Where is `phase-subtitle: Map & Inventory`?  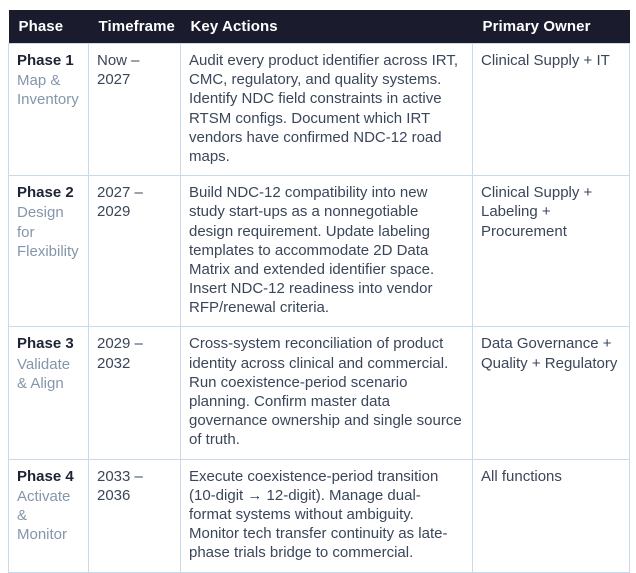
phase-subtitle: Map & Inventory is located at coordinates (48, 90).